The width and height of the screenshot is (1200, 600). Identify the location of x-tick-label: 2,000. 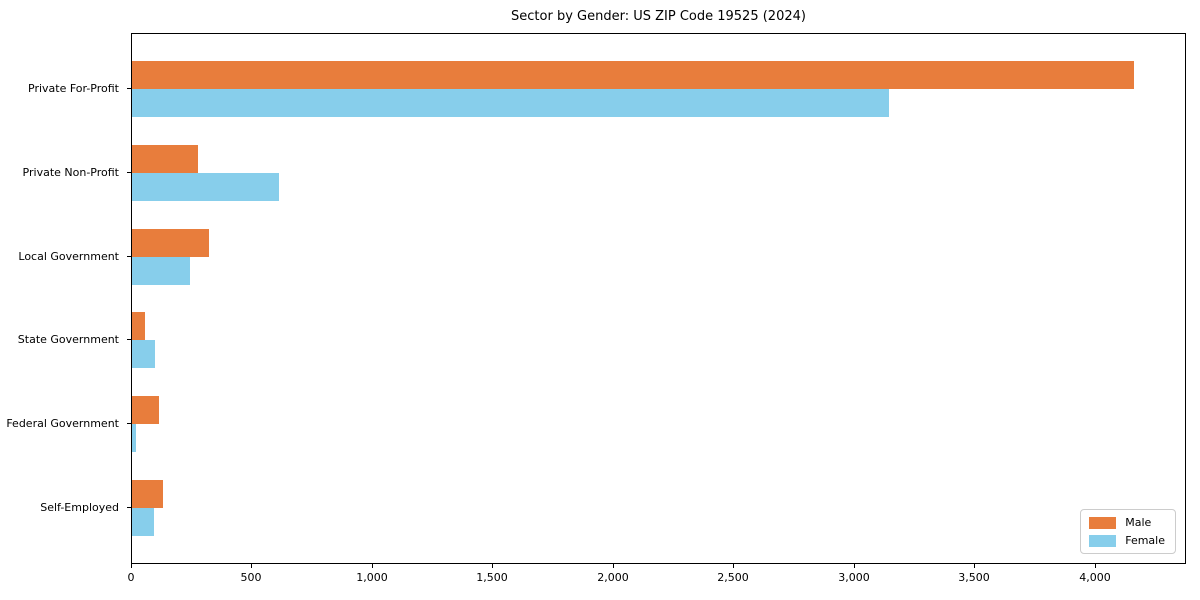
(613, 577).